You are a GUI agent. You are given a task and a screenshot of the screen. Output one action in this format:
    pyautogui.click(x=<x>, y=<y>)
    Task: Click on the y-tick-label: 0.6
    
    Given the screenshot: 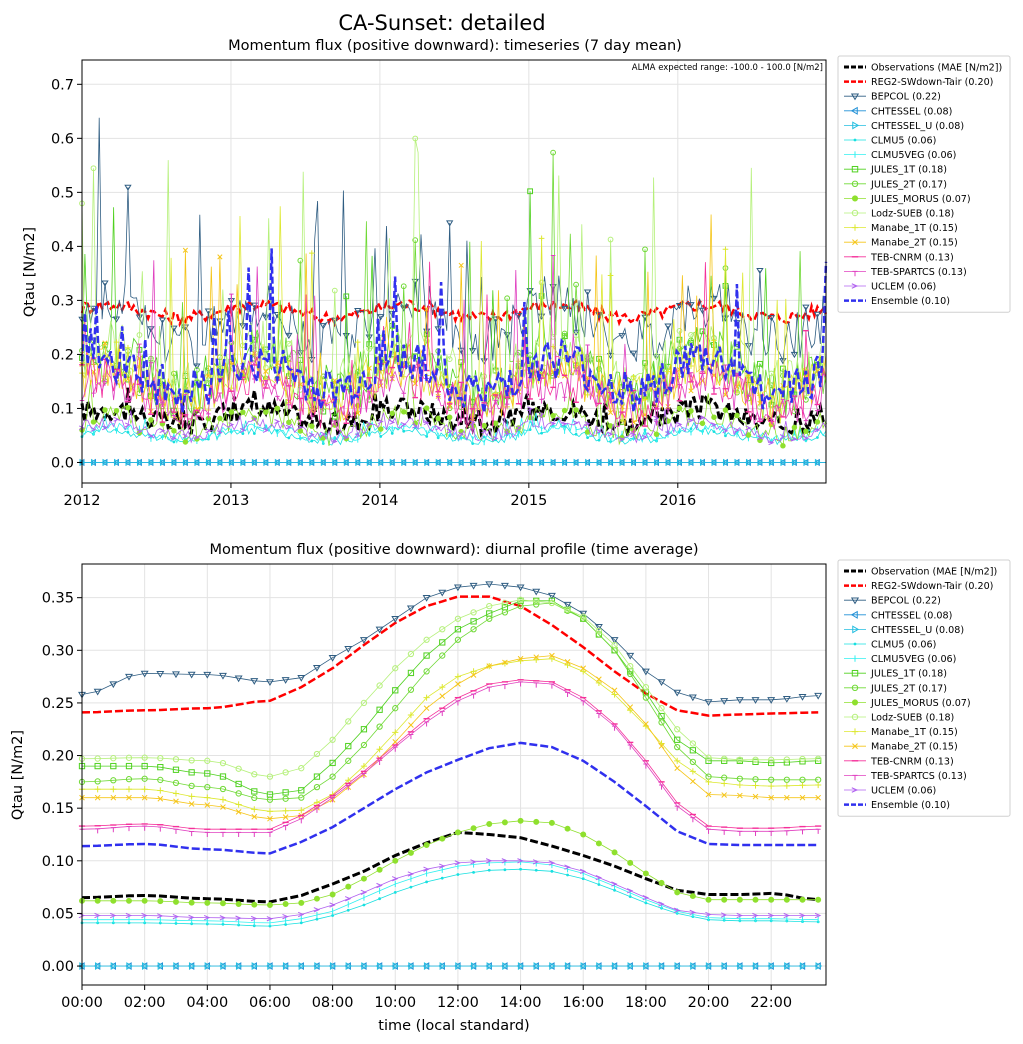 What is the action you would take?
    pyautogui.click(x=62, y=139)
    